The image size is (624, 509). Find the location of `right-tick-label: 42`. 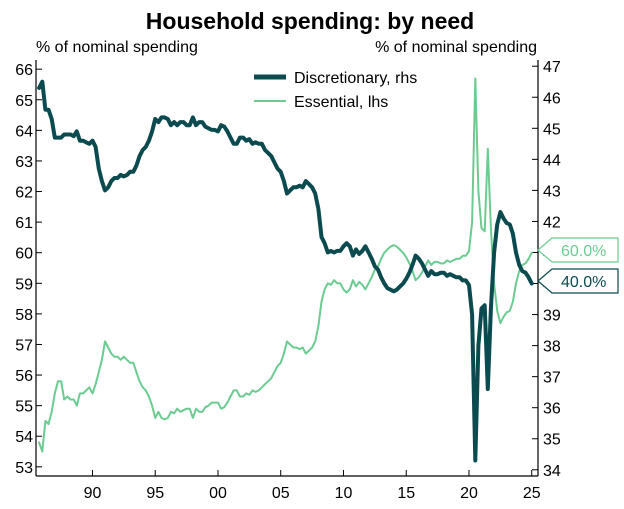

right-tick-label: 42 is located at coordinates (552, 222).